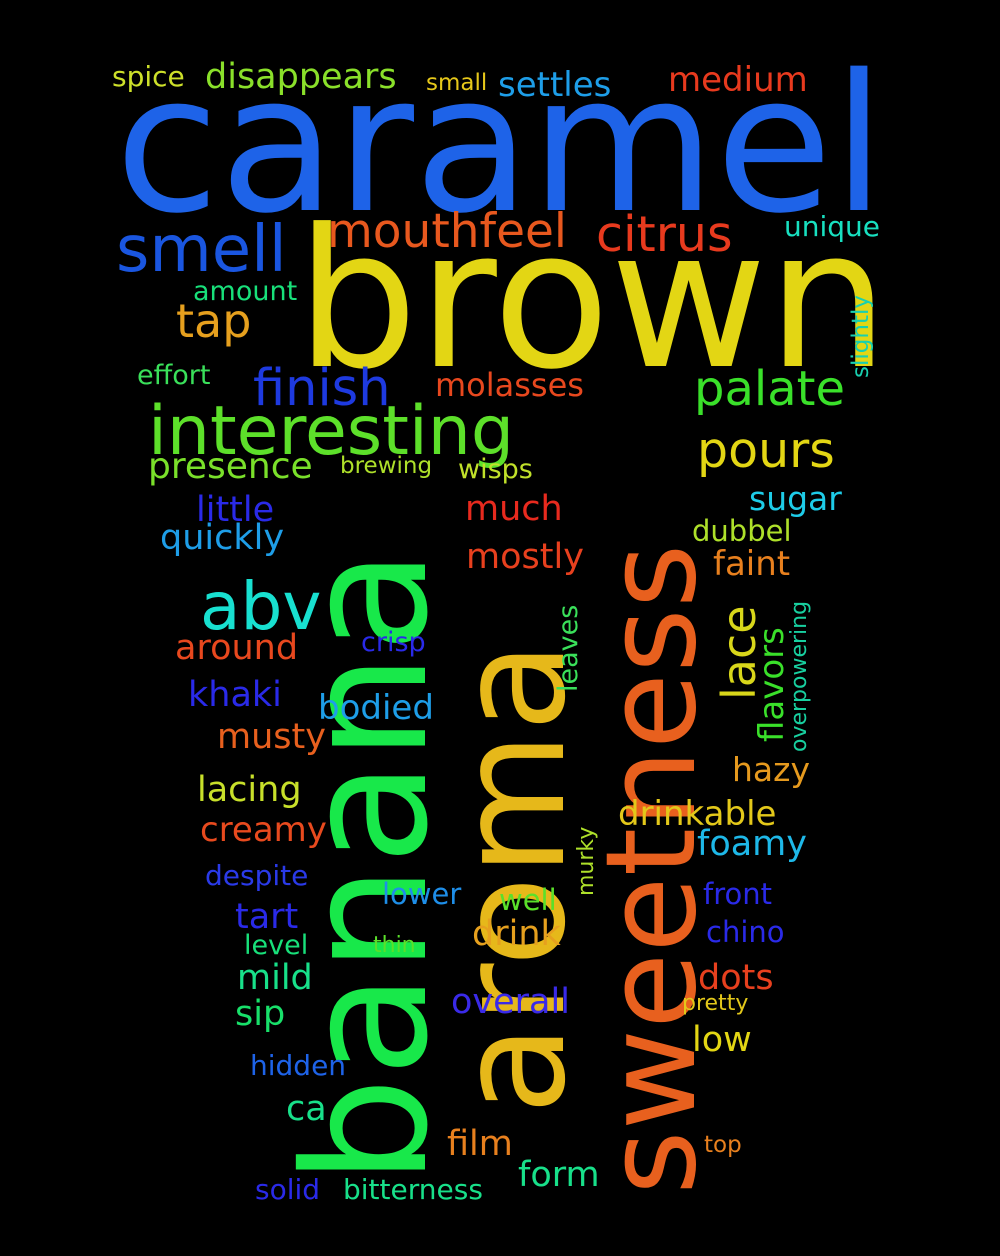 The height and width of the screenshot is (1256, 1000). Describe the element at coordinates (715, 1003) in the screenshot. I see `word-pretty: pretty` at that location.